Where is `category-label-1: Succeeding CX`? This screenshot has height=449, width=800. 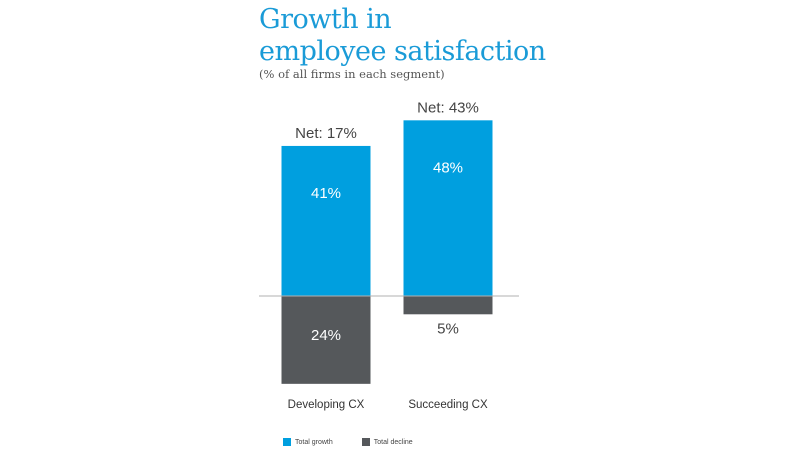 category-label-1: Succeeding CX is located at coordinates (448, 405).